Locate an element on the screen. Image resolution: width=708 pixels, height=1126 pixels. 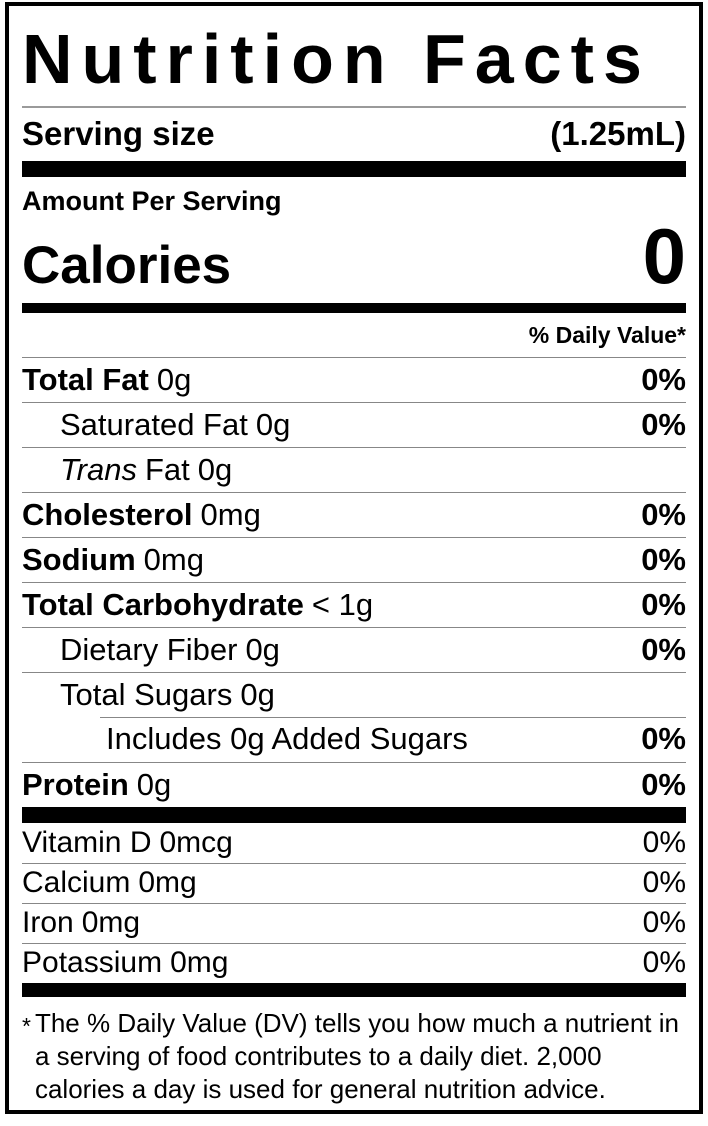
calories-row: Calories 0 is located at coordinates (354, 260).